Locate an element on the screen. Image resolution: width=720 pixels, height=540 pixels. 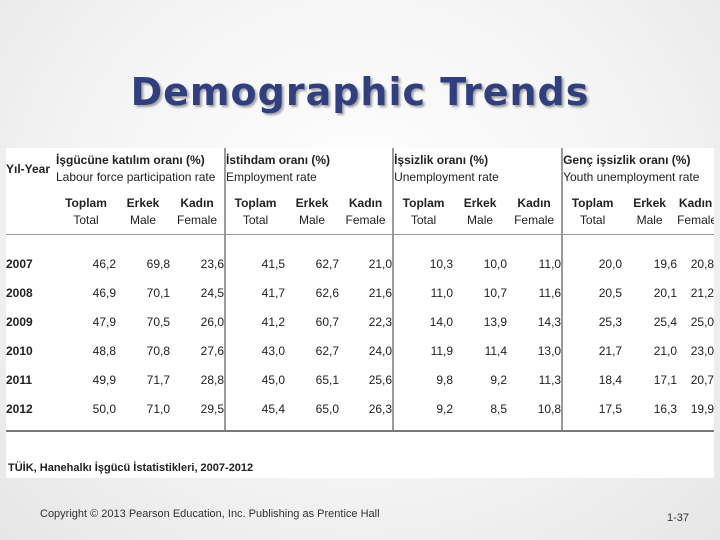
table-cell: 23,0 is located at coordinates (702, 350).